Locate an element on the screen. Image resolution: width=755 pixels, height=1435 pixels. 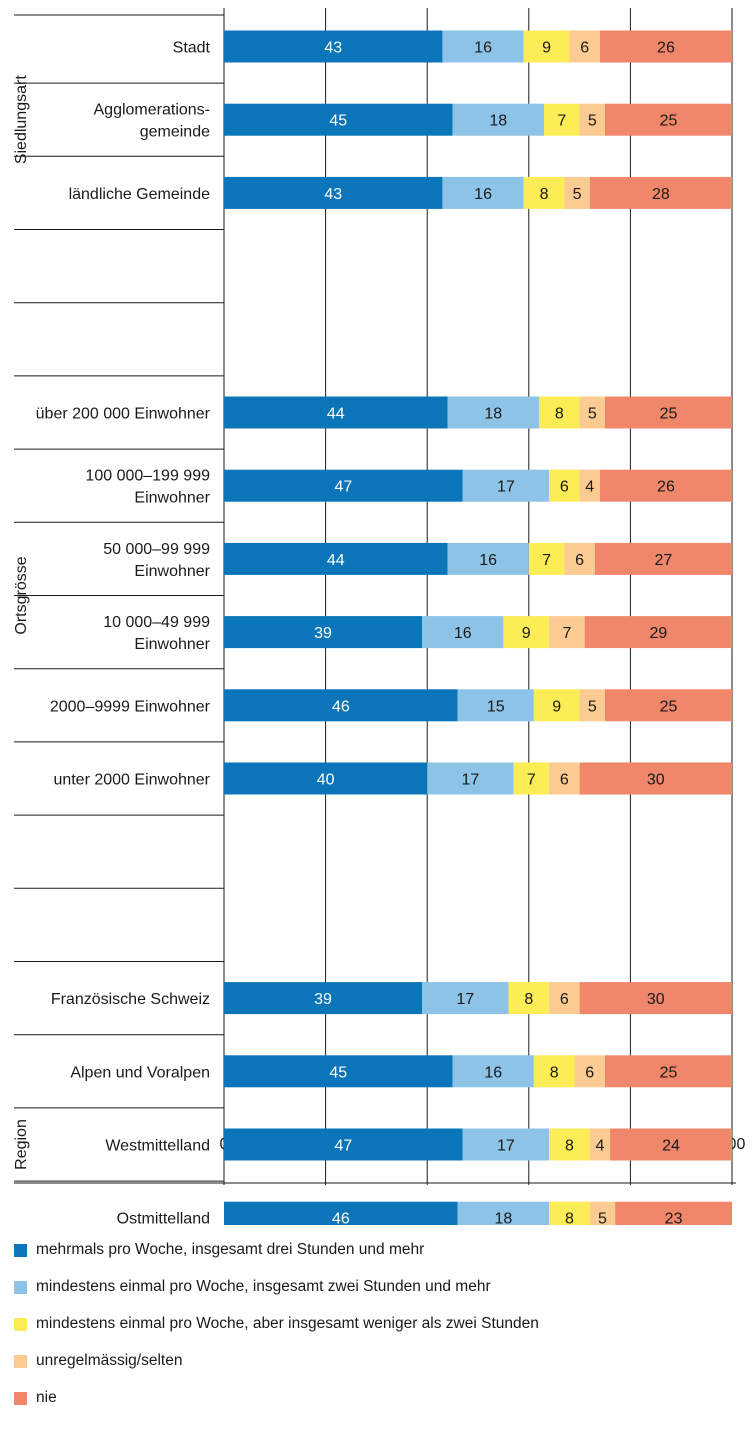
category-label: 10 000–49 999 Einwohner is located at coordinates (156, 633).